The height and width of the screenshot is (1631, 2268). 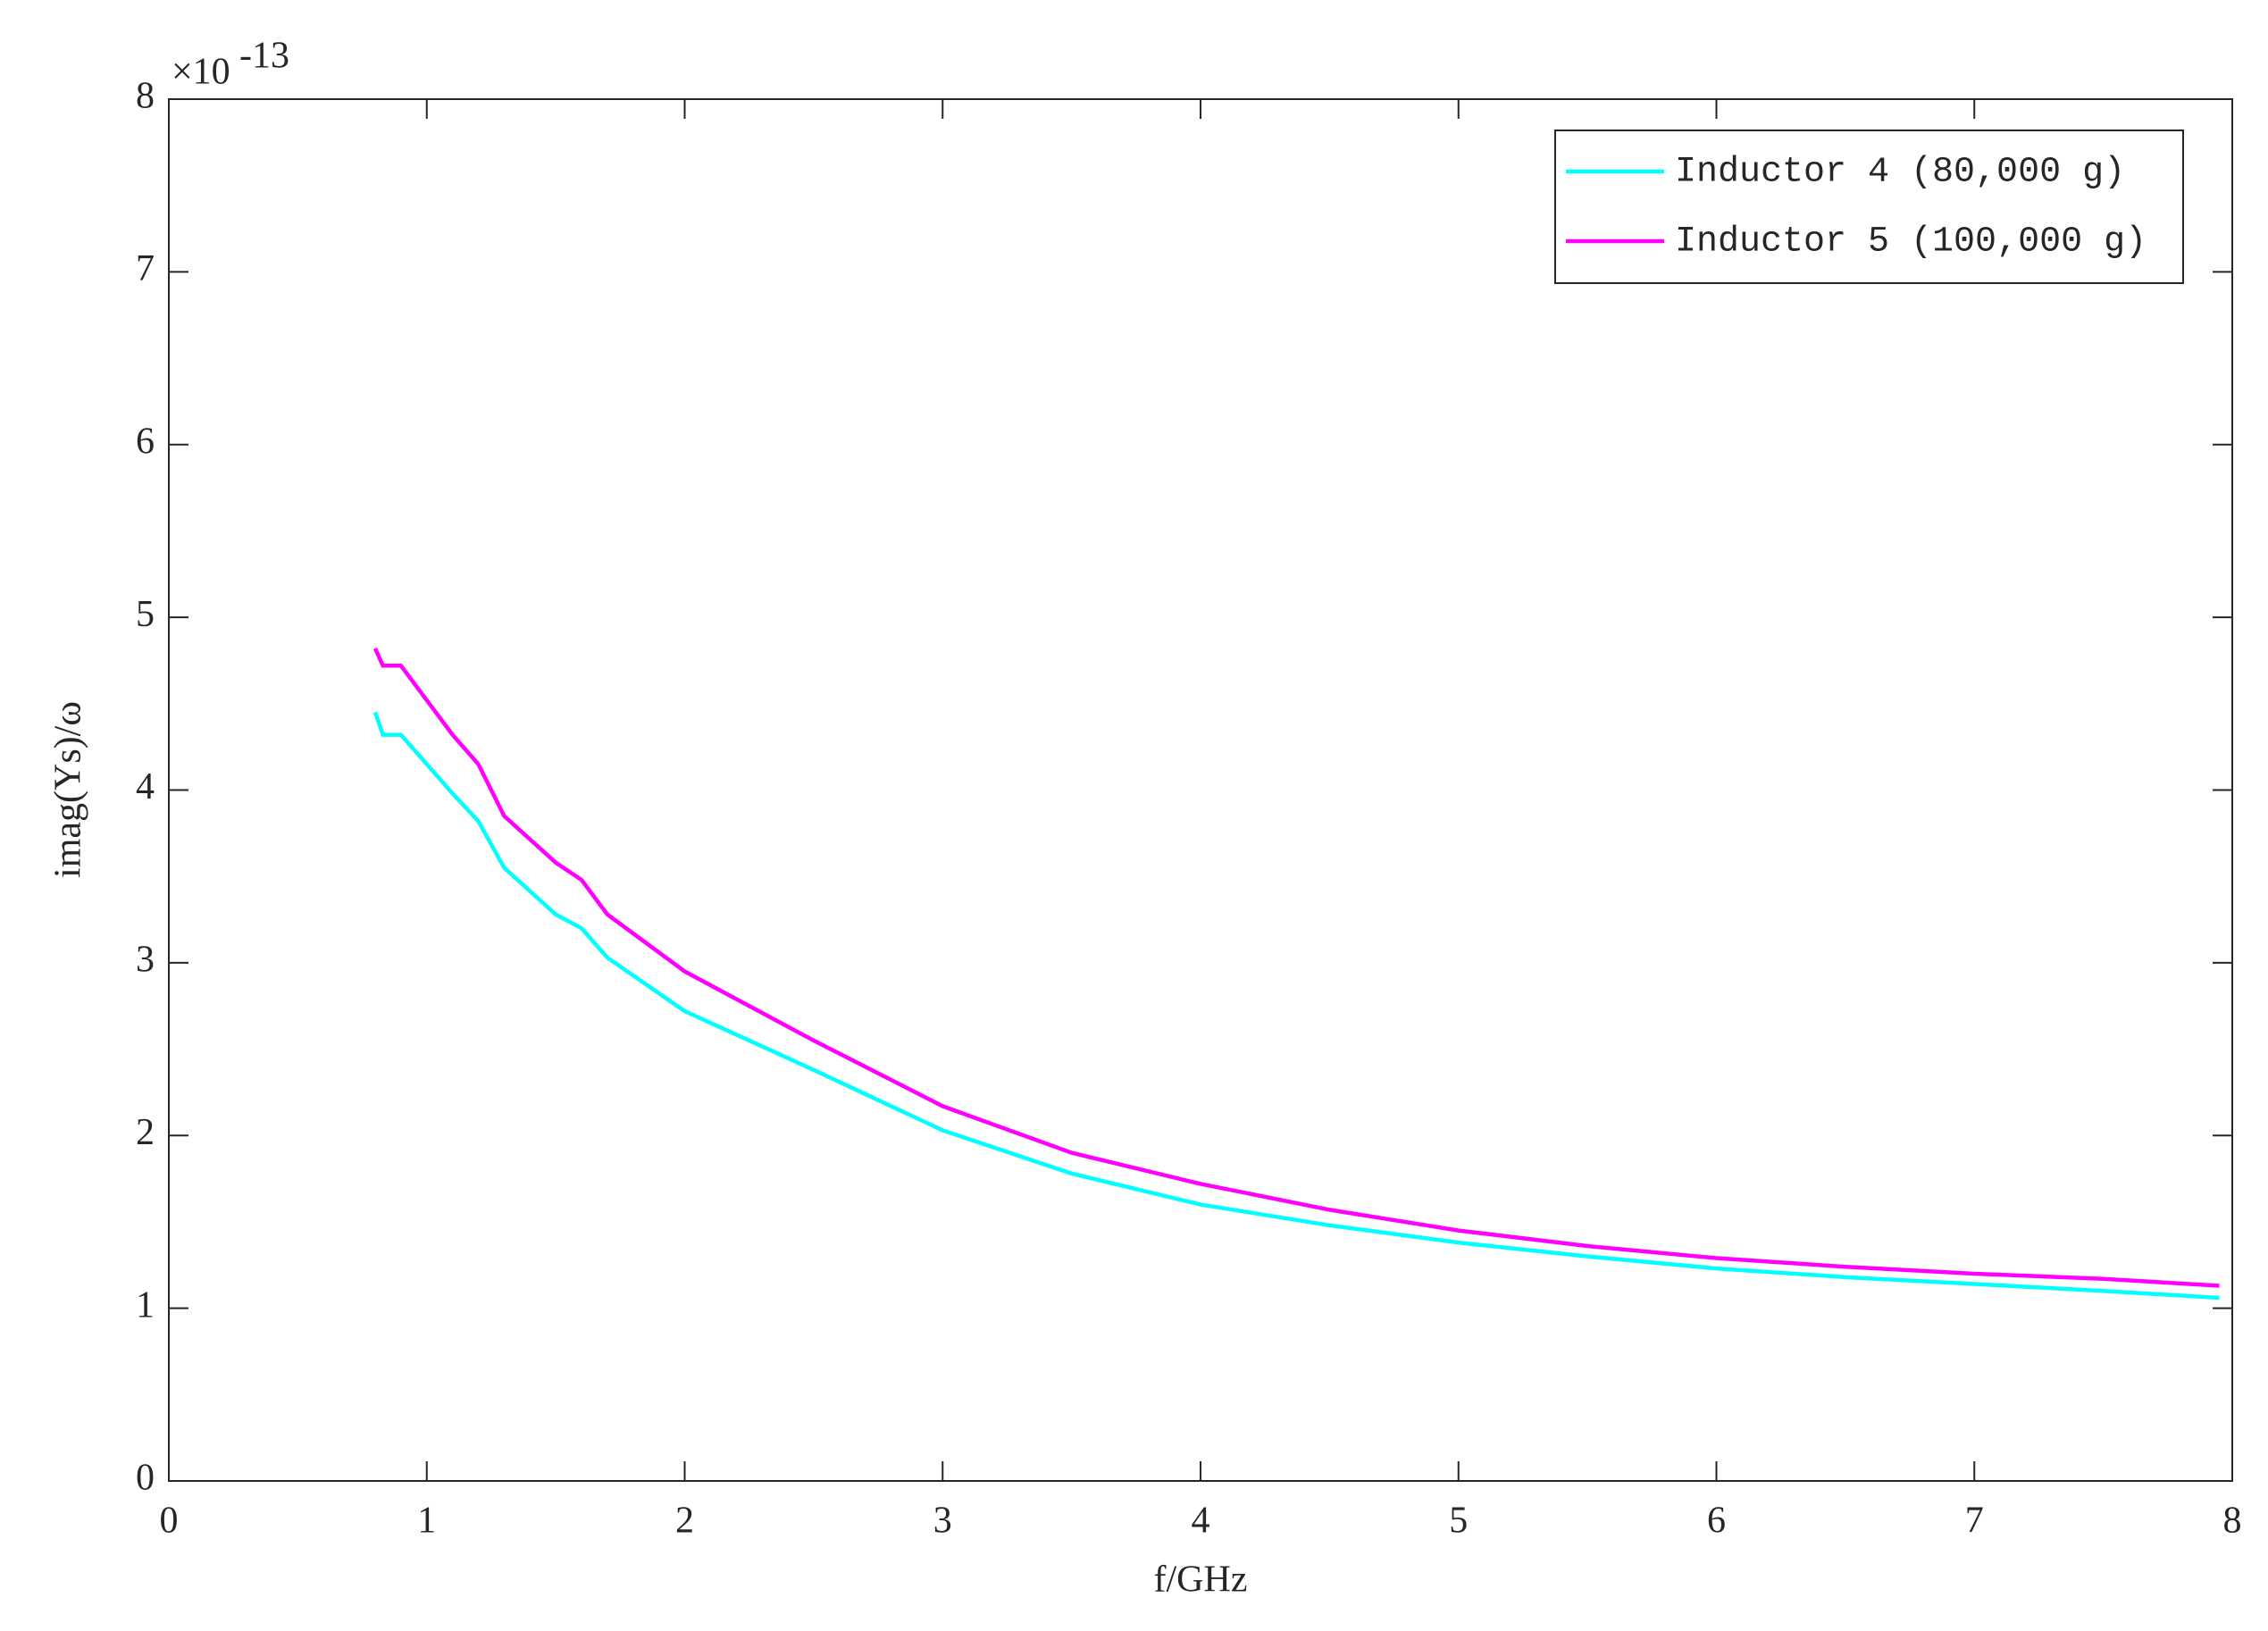 I want to click on y-tick-label: 7, so click(x=145, y=268).